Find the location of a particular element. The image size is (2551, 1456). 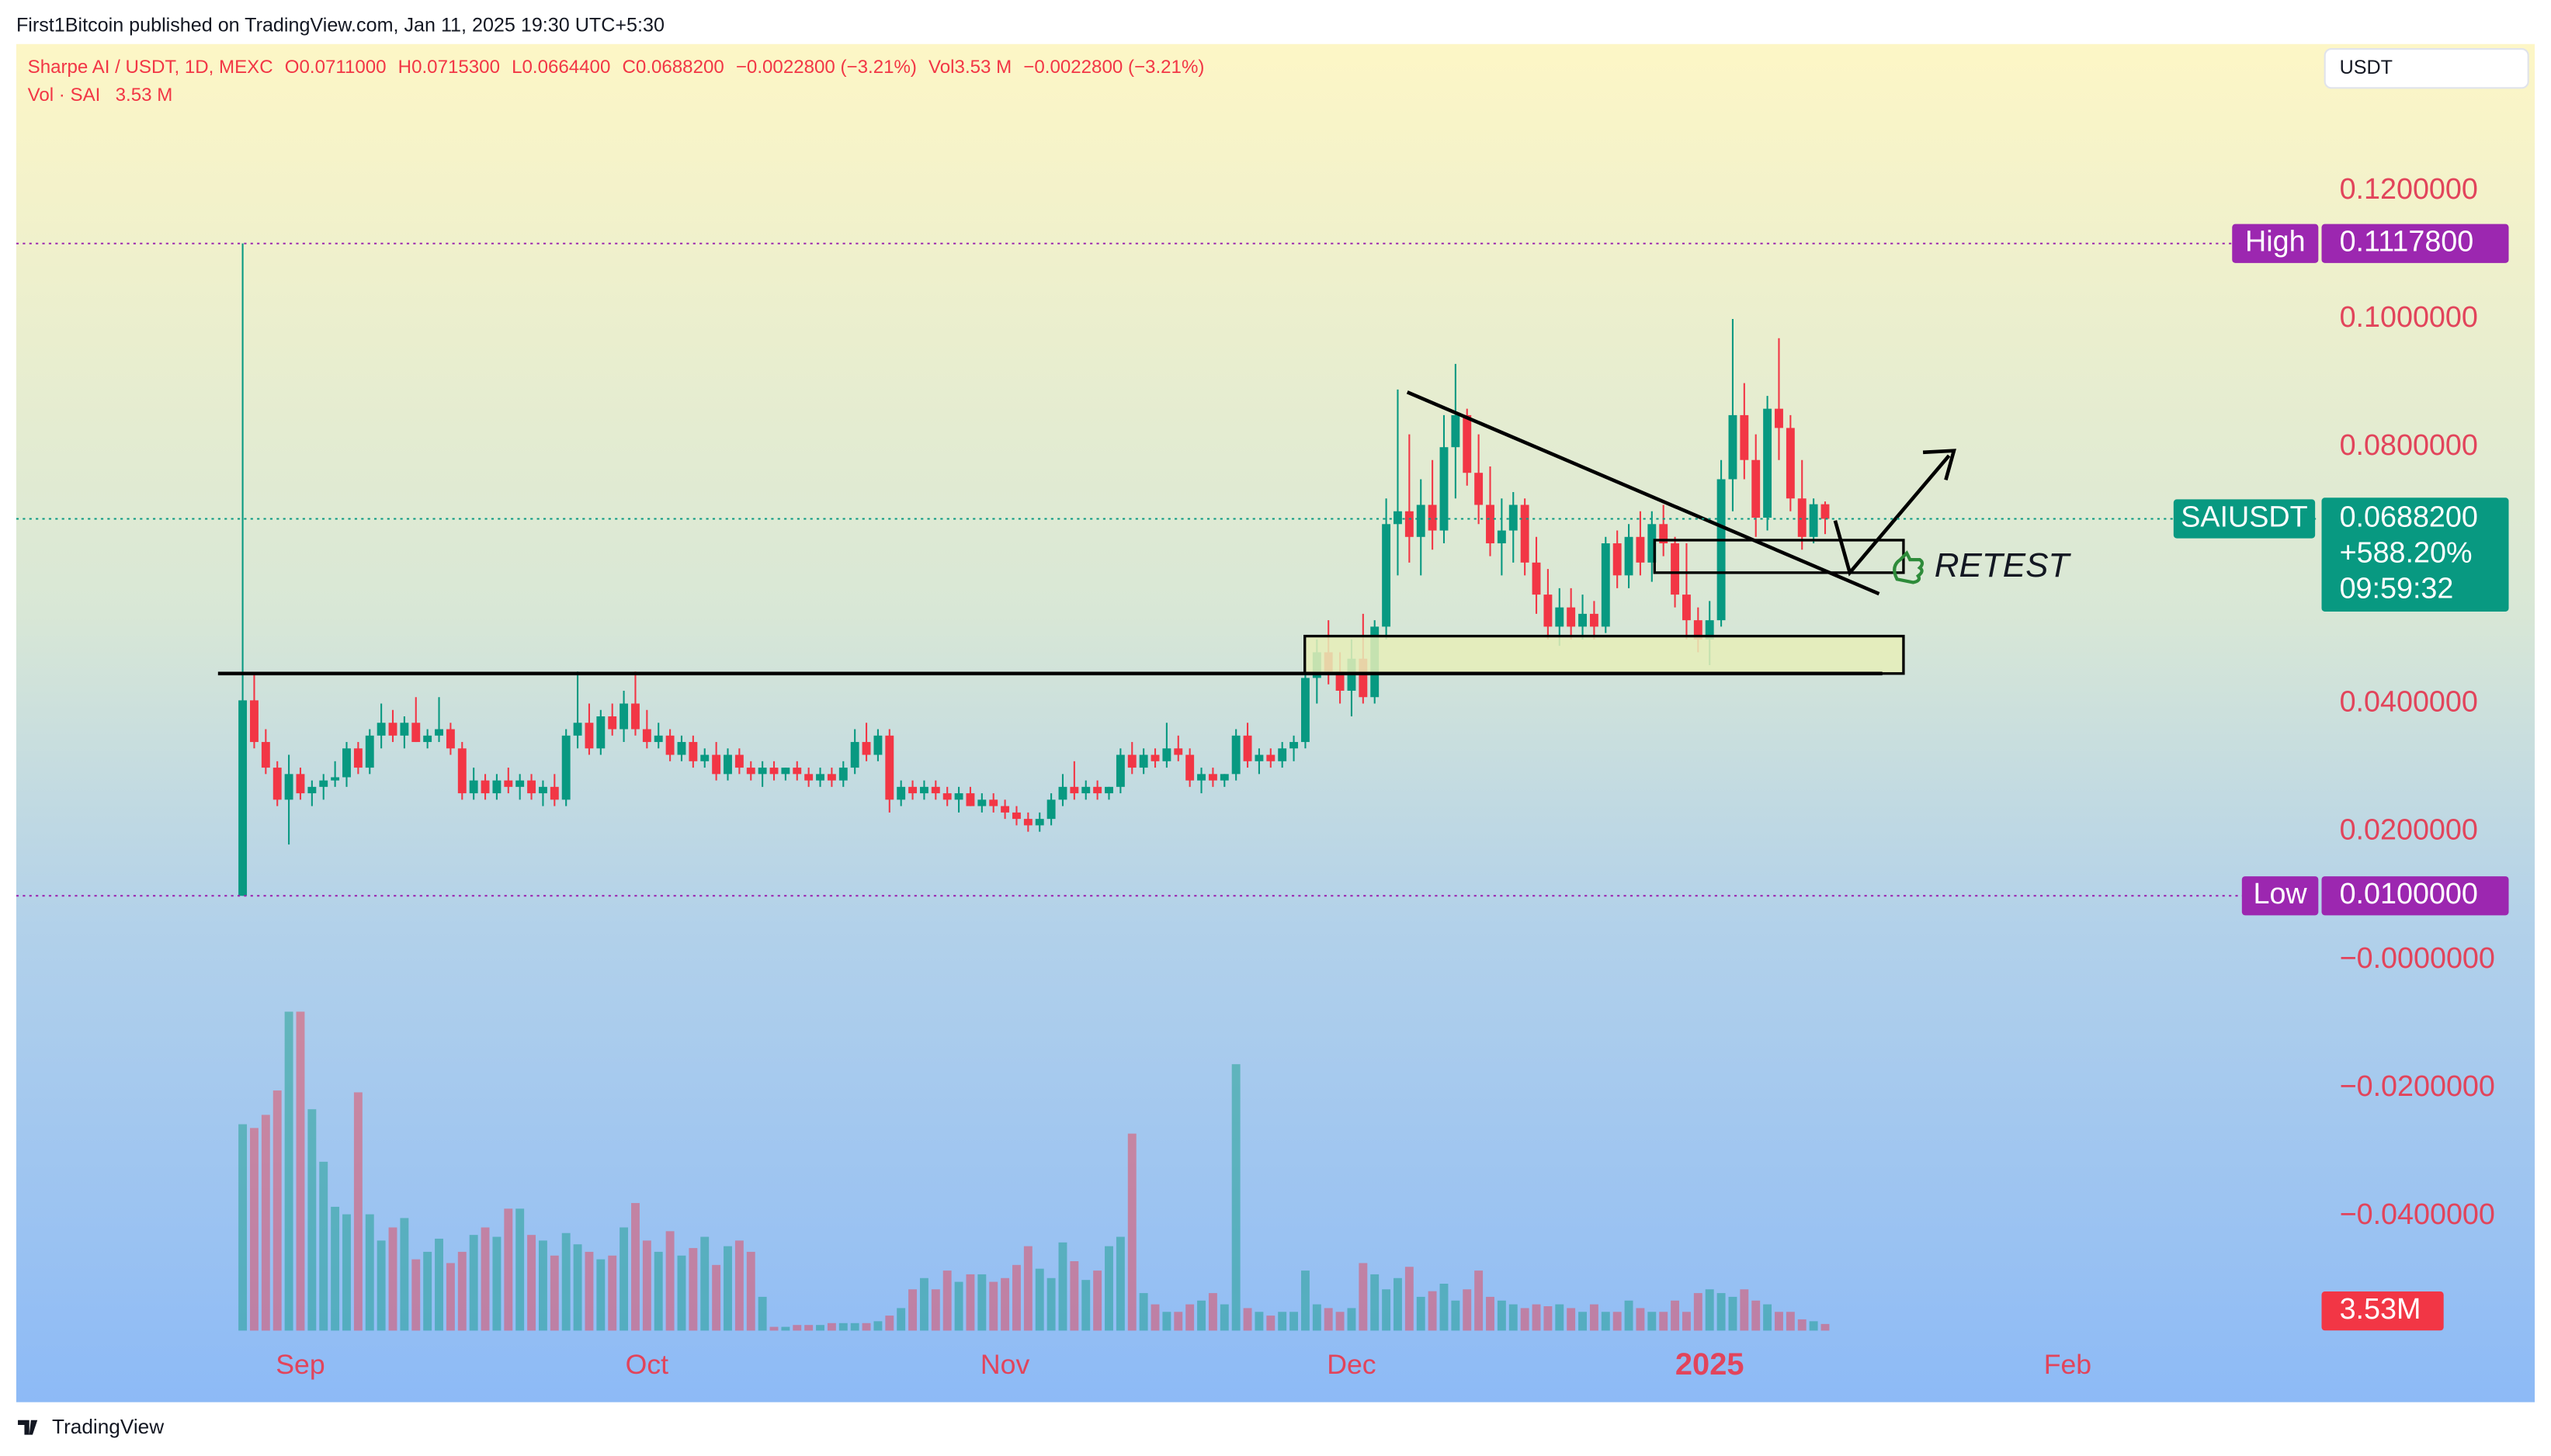

last-value-badge is located at coordinates (2415, 554).